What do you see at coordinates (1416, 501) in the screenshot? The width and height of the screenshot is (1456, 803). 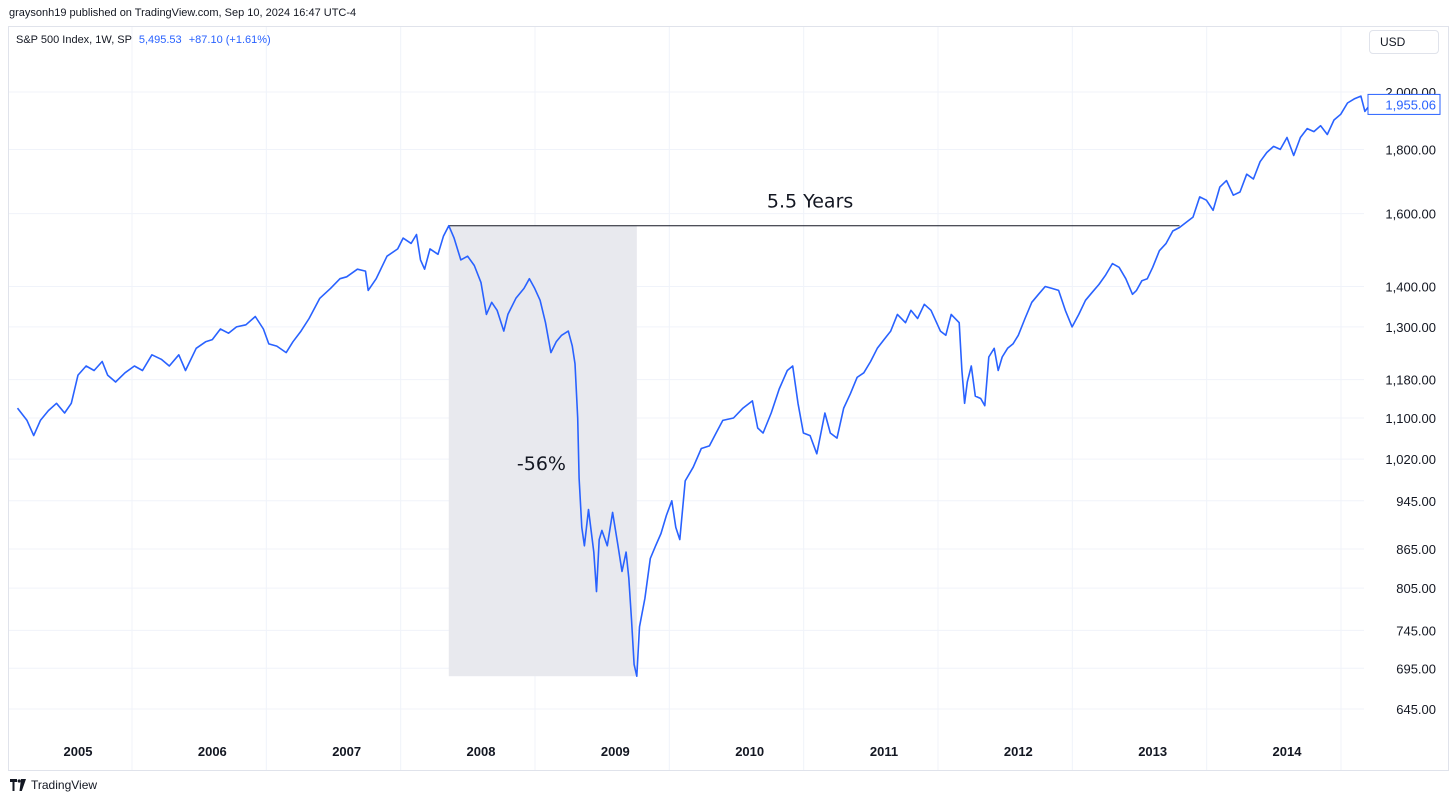 I see `y-tick-label: 945.00` at bounding box center [1416, 501].